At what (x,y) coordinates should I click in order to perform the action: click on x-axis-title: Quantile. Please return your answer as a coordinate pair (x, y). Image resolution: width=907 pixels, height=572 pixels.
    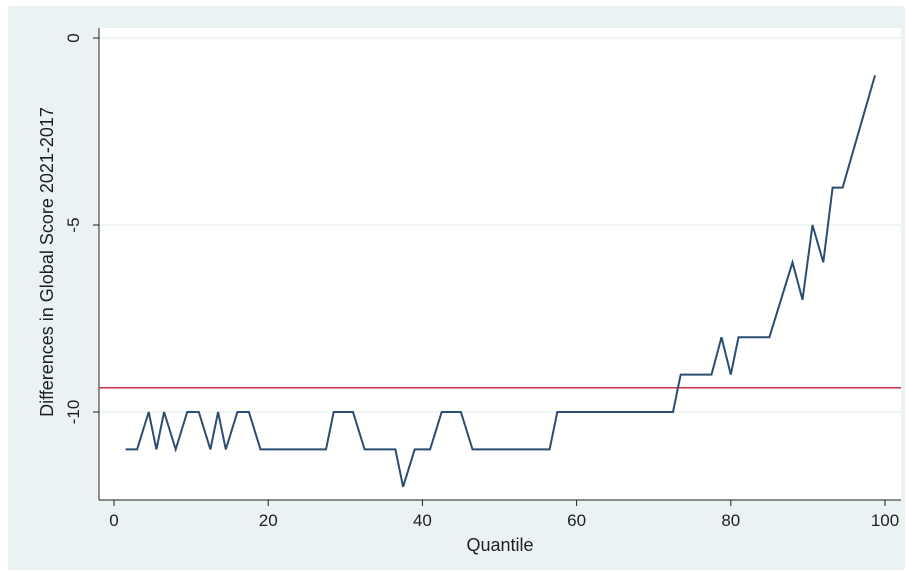
    Looking at the image, I should click on (499, 545).